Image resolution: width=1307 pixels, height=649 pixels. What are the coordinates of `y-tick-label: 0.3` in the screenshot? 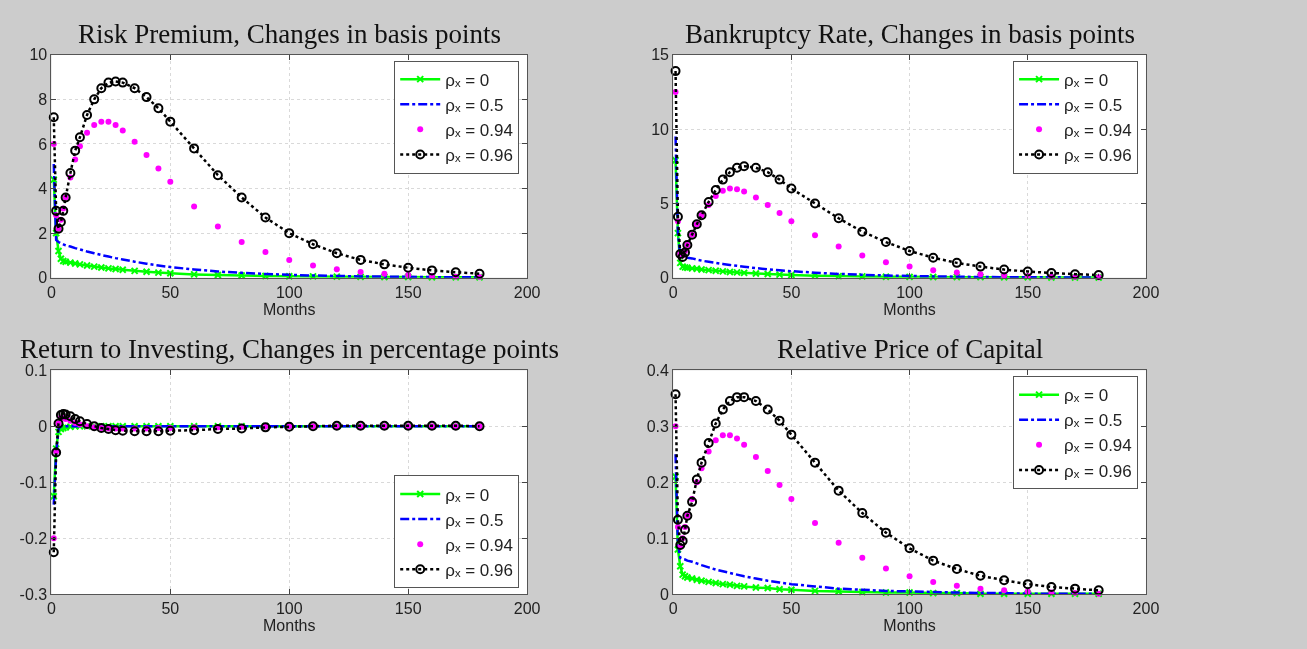 It's located at (658, 426).